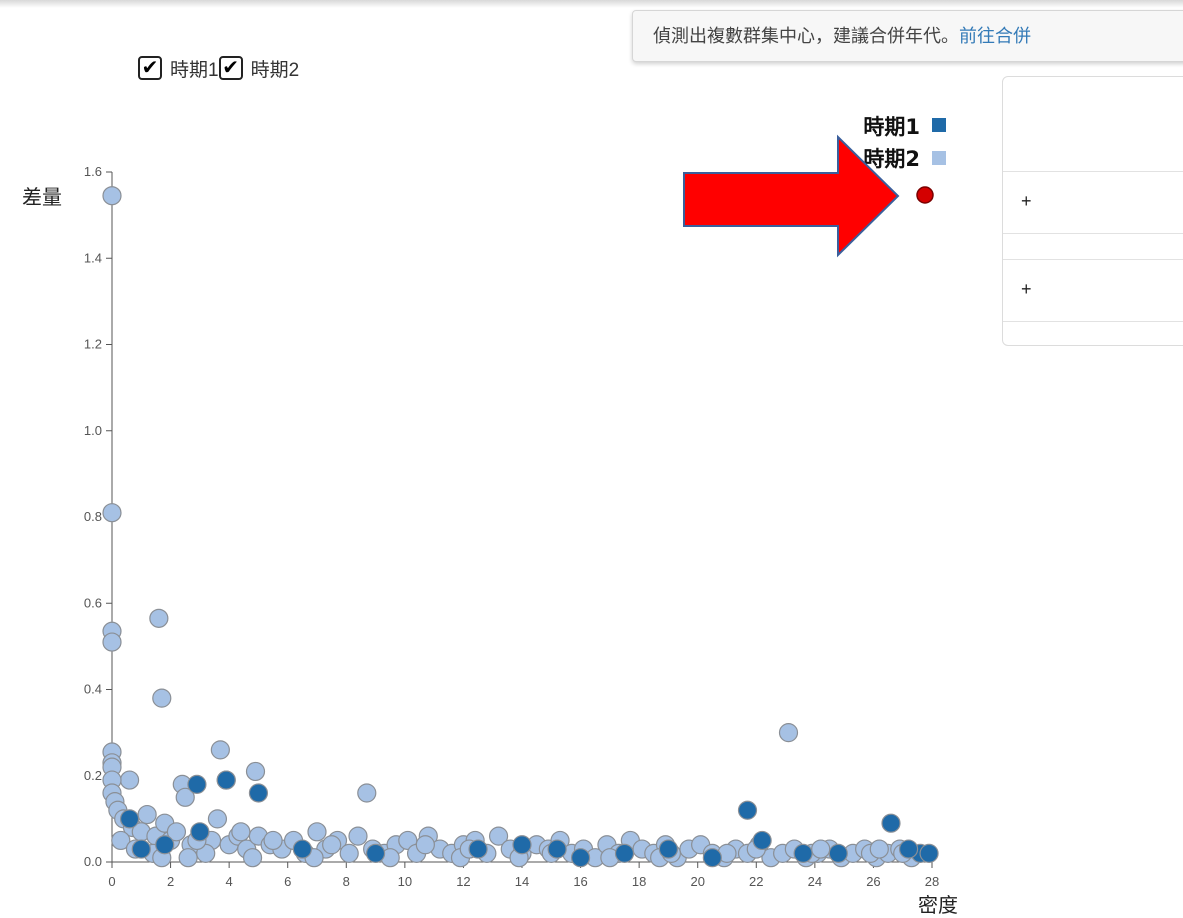  Describe the element at coordinates (939, 125) in the screenshot. I see `legend-swatch-period1` at that location.